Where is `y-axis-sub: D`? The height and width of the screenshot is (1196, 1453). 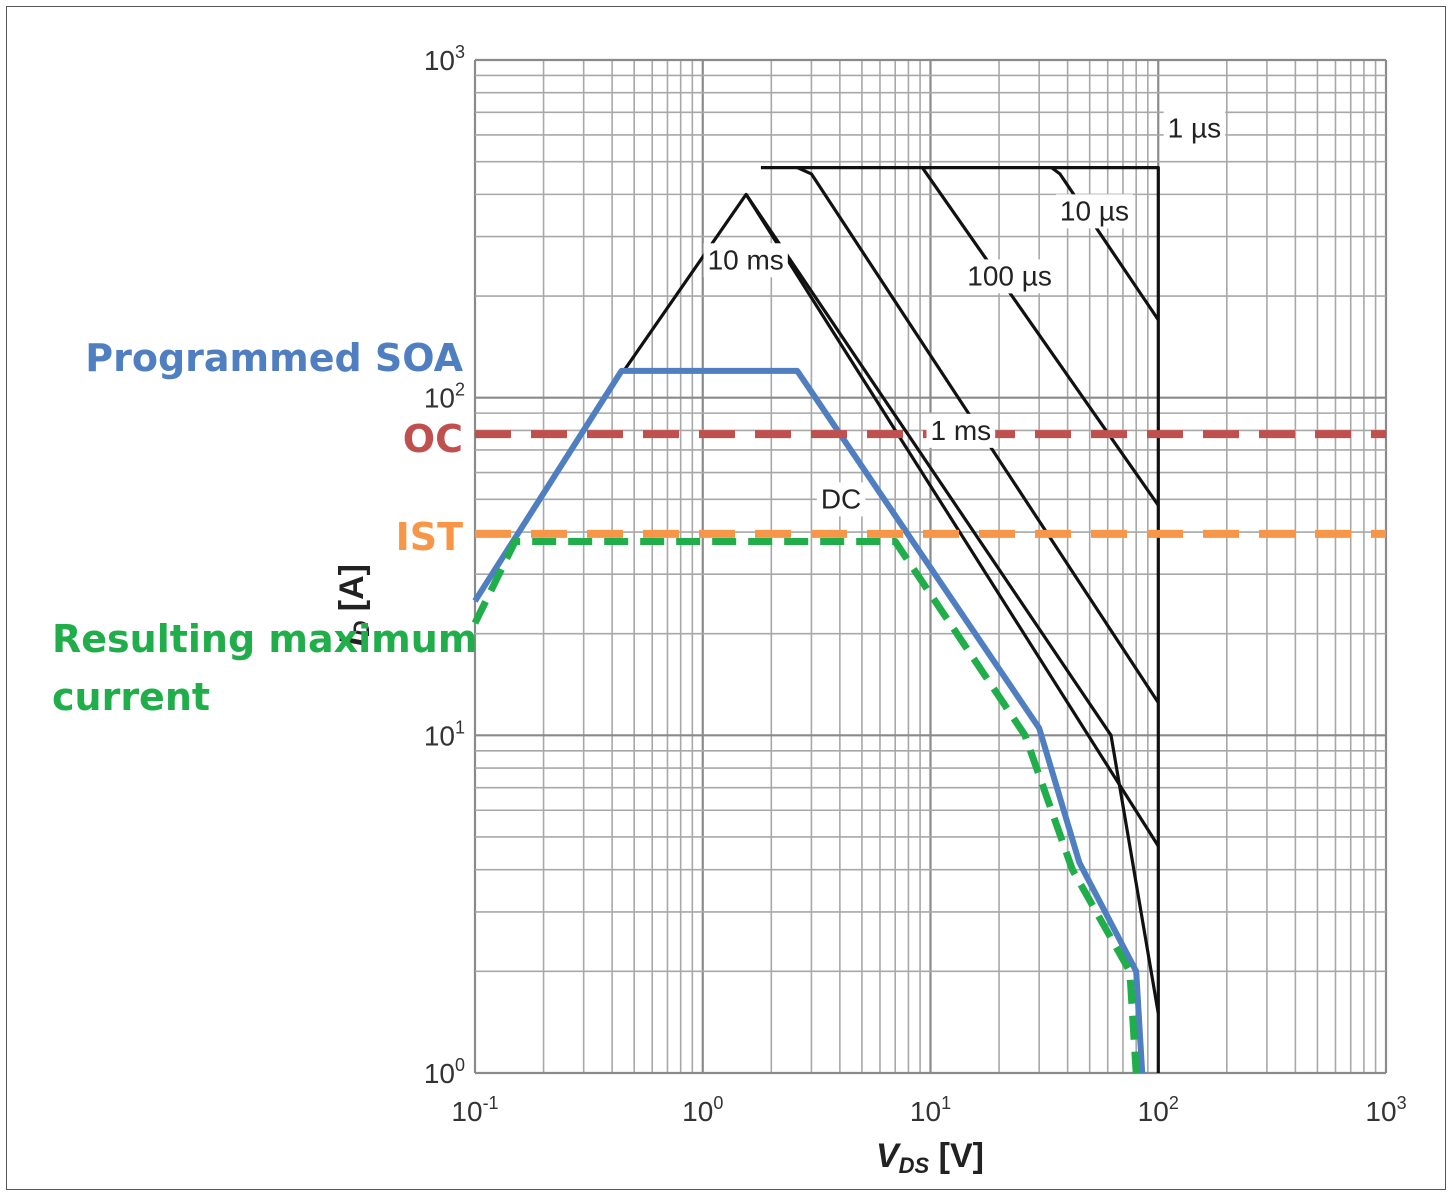 y-axis-sub: D is located at coordinates (361, 629).